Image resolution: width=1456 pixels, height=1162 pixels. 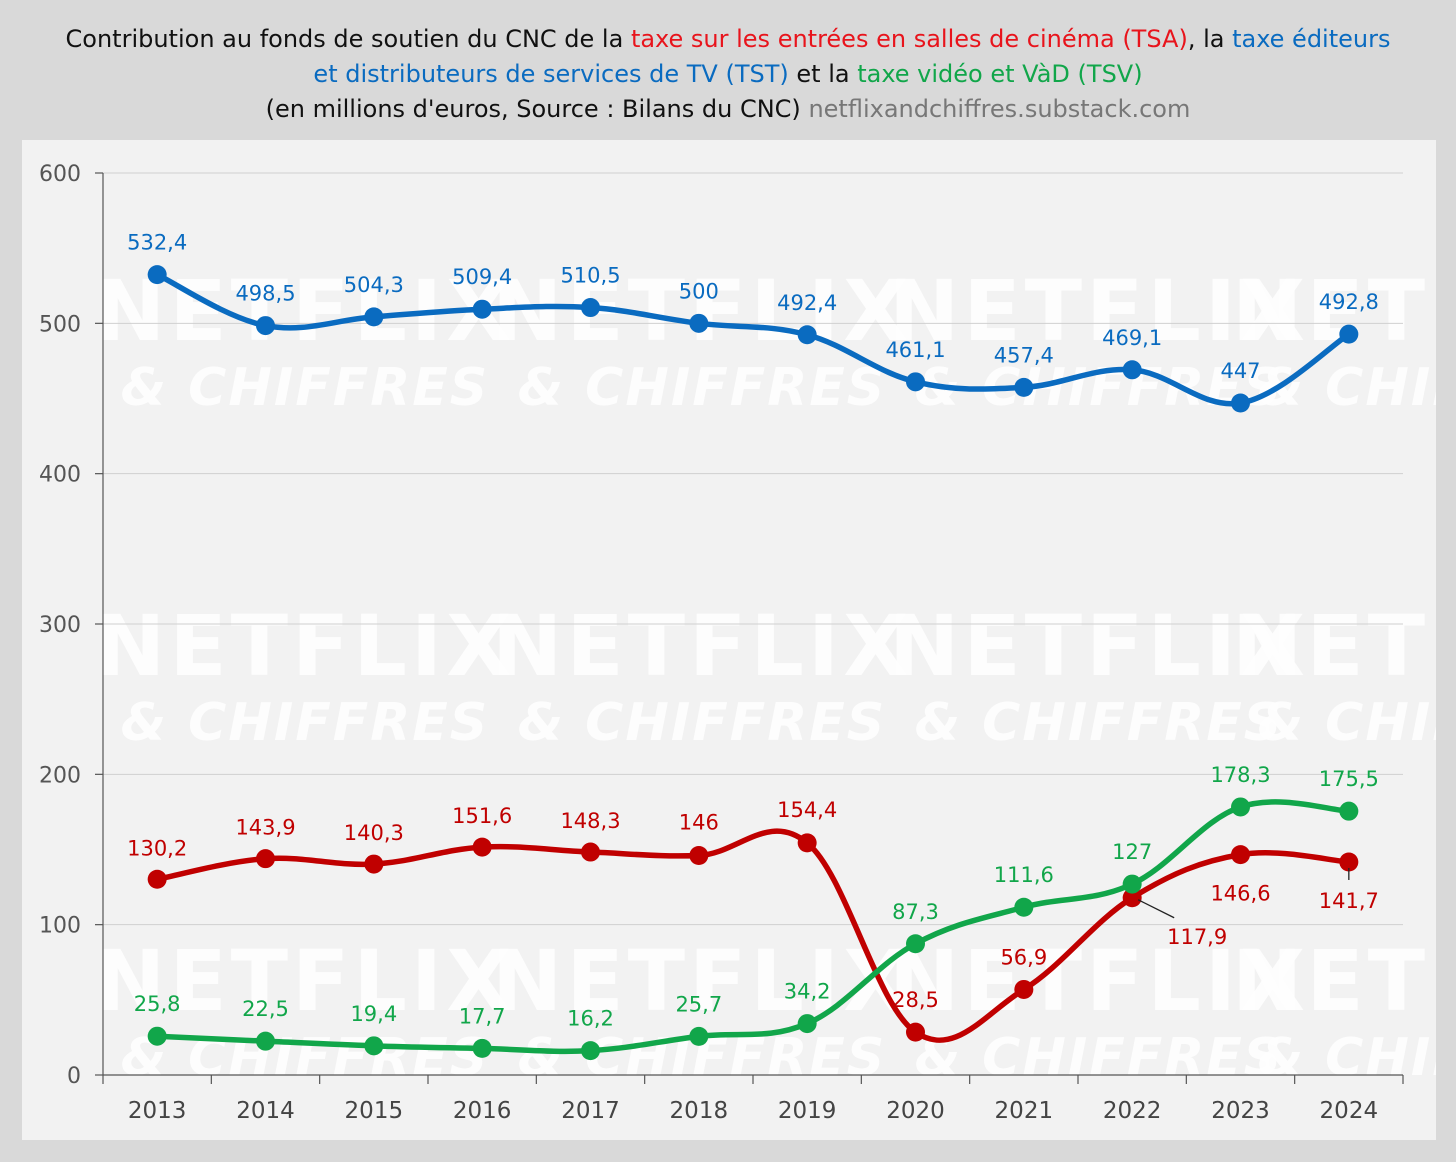 What do you see at coordinates (482, 1111) in the screenshot?
I see `x-tick-label: 2016` at bounding box center [482, 1111].